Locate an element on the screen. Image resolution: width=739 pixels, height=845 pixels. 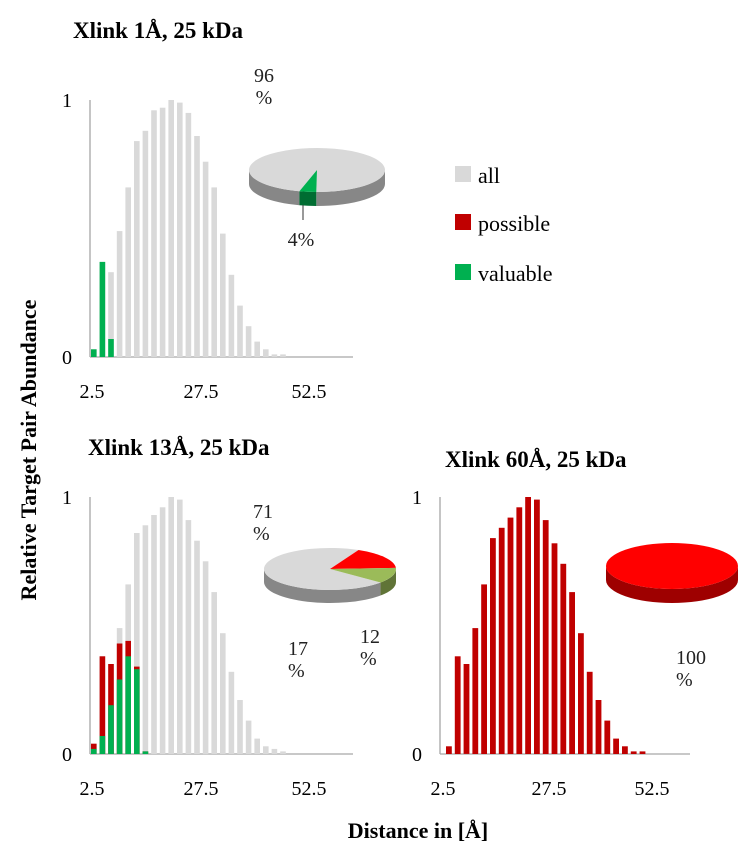
pie-2-label-possible: 17% is located at coordinates (298, 660).